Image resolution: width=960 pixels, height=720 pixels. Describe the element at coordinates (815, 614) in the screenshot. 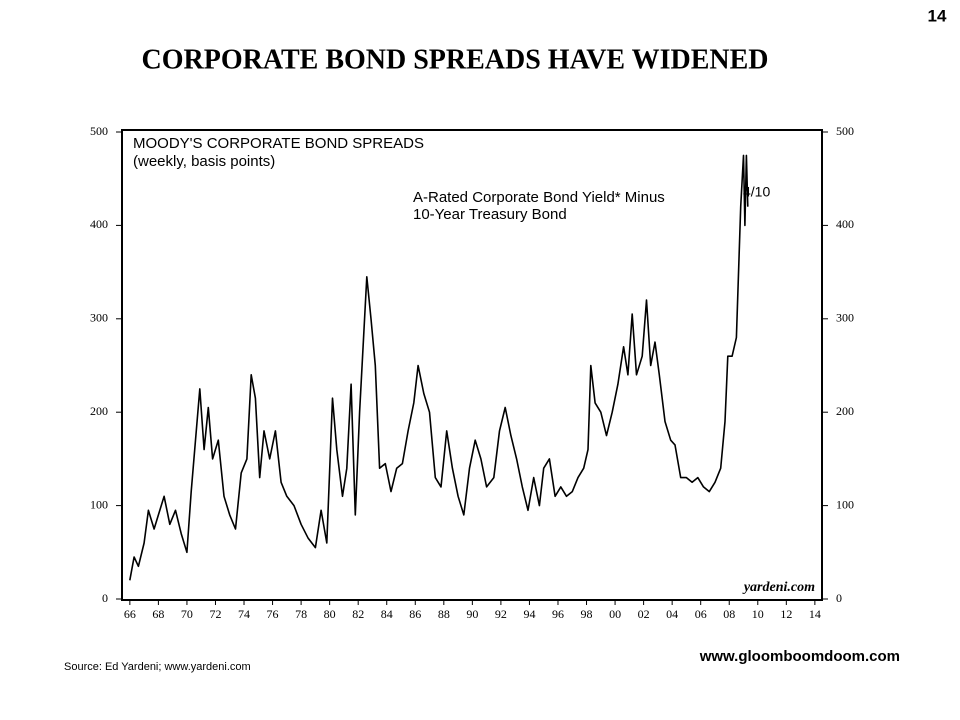

I see `x-tick-label: 14` at that location.